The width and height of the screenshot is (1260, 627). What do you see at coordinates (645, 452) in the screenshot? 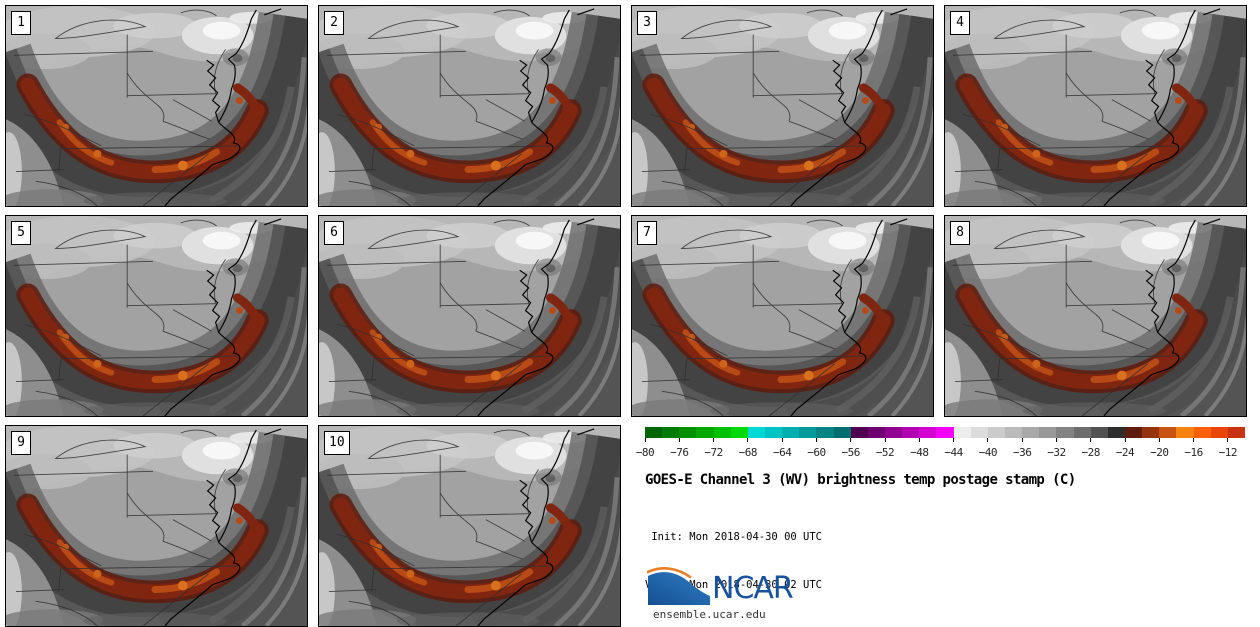
I see `colorbar-tick-label: −80` at bounding box center [645, 452].